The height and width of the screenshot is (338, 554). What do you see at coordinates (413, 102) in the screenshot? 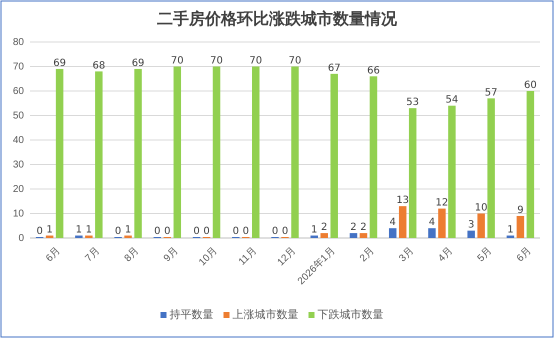
I see `data-label: 53` at bounding box center [413, 102].